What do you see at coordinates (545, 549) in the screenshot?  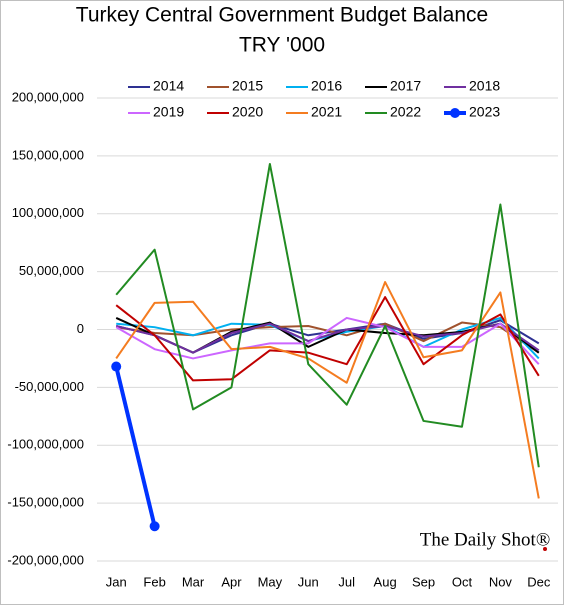 I see `watermark-dot` at bounding box center [545, 549].